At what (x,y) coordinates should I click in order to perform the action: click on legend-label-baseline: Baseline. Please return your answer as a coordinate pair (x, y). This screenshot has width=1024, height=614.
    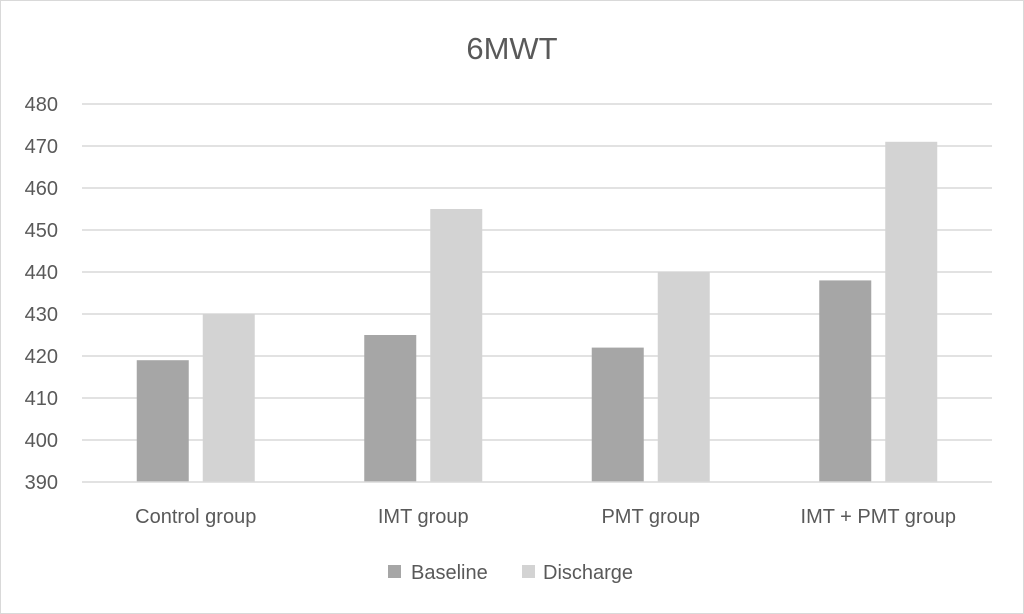
    Looking at the image, I should click on (449, 573).